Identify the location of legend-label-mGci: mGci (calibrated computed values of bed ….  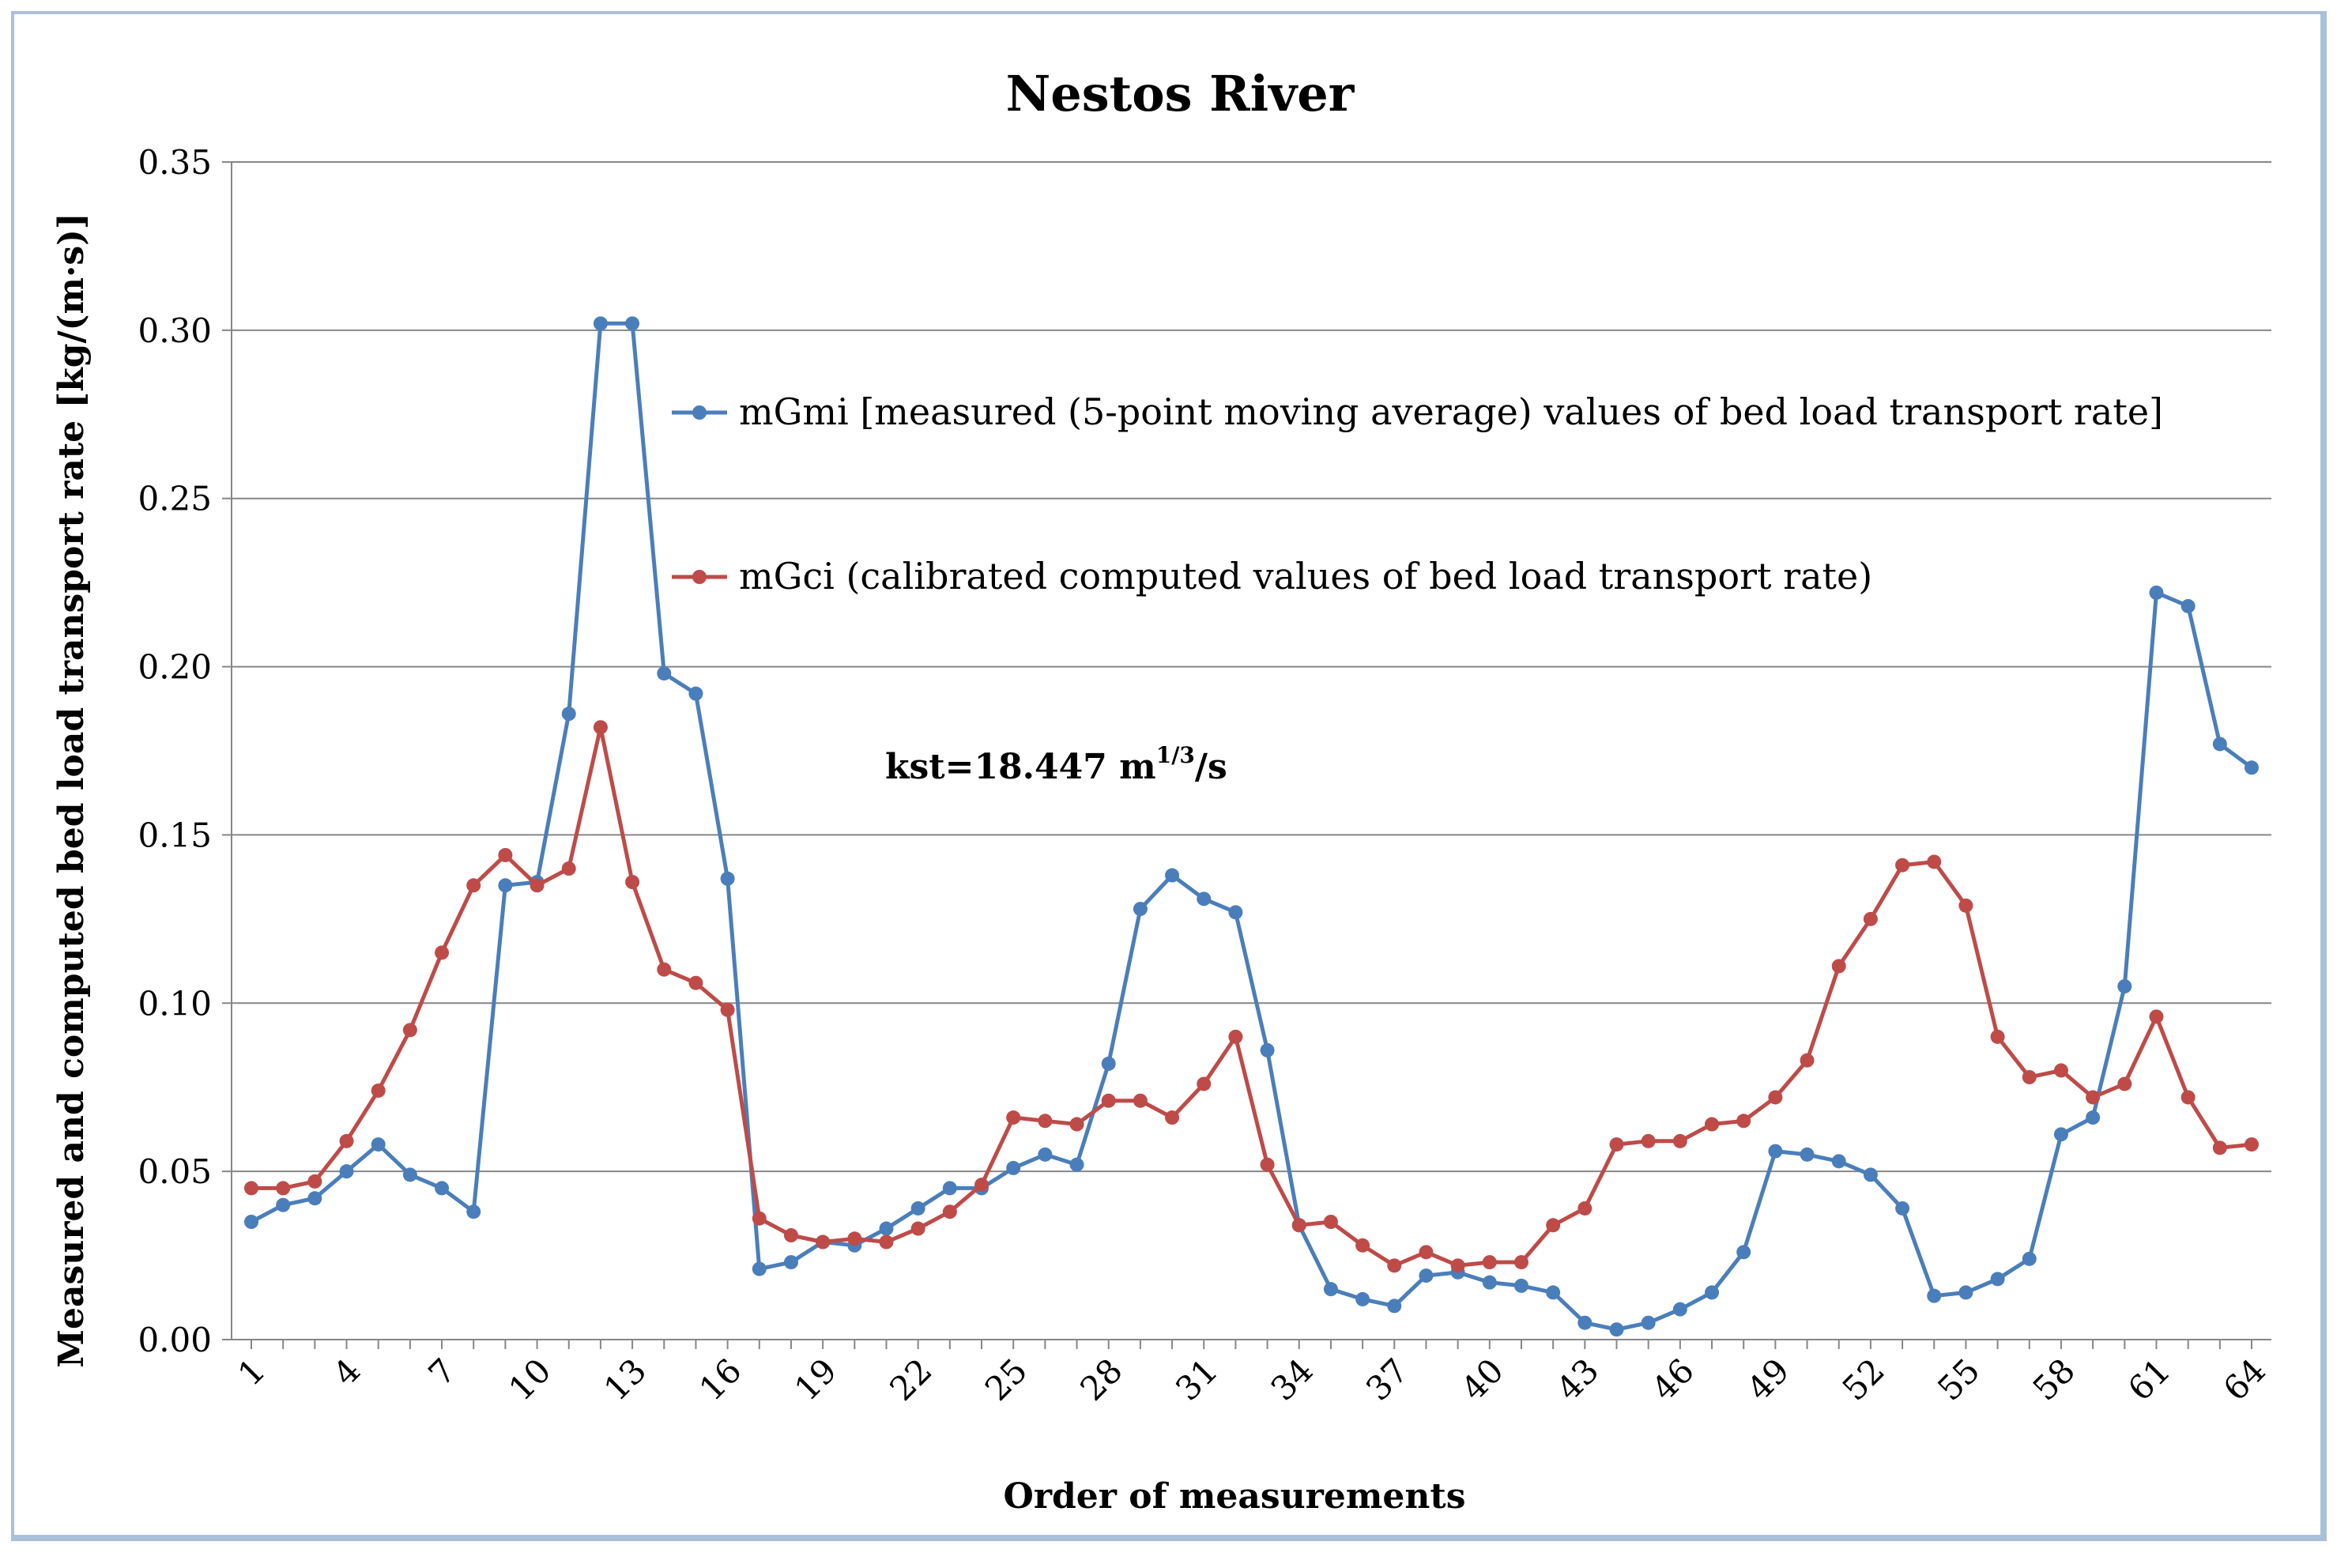
(1305, 576).